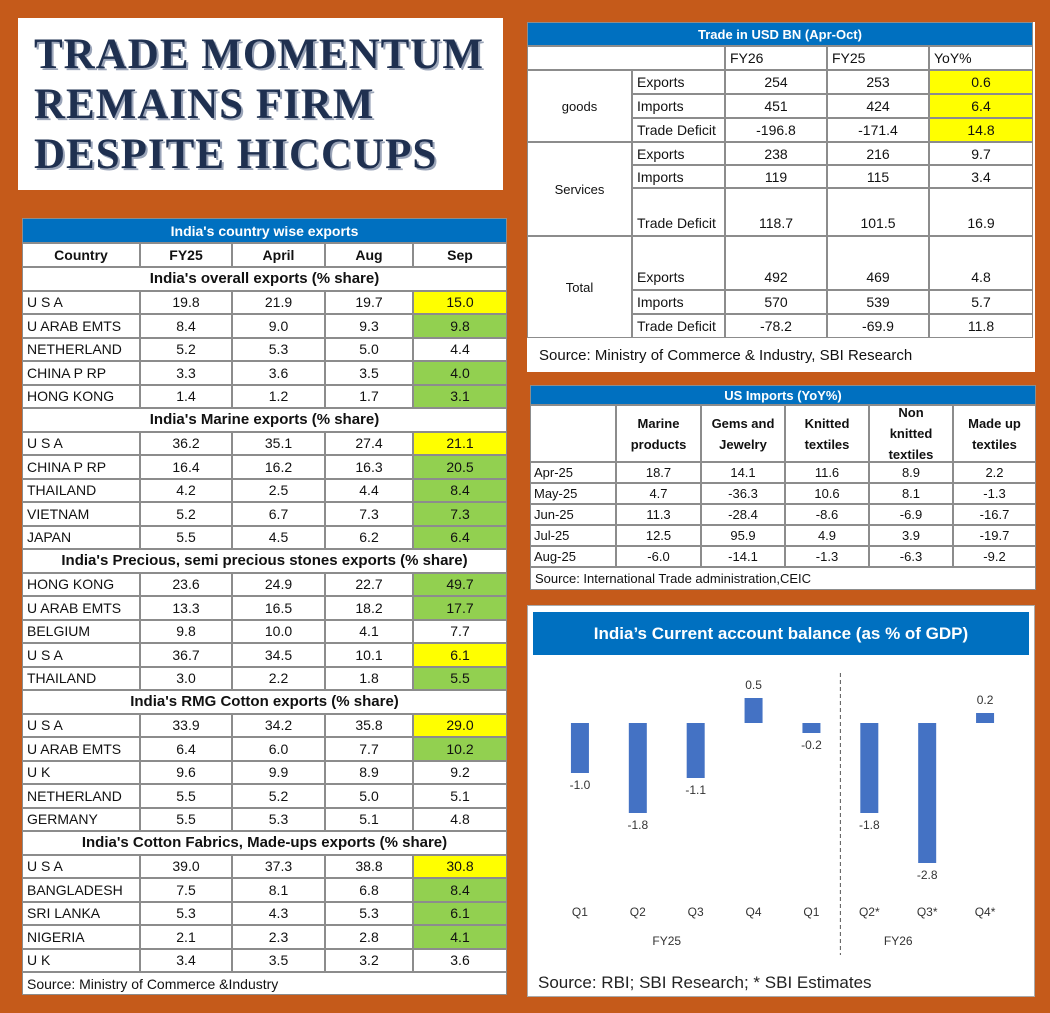  What do you see at coordinates (204, 104) in the screenshot?
I see `headline: REMAINS FIRM` at bounding box center [204, 104].